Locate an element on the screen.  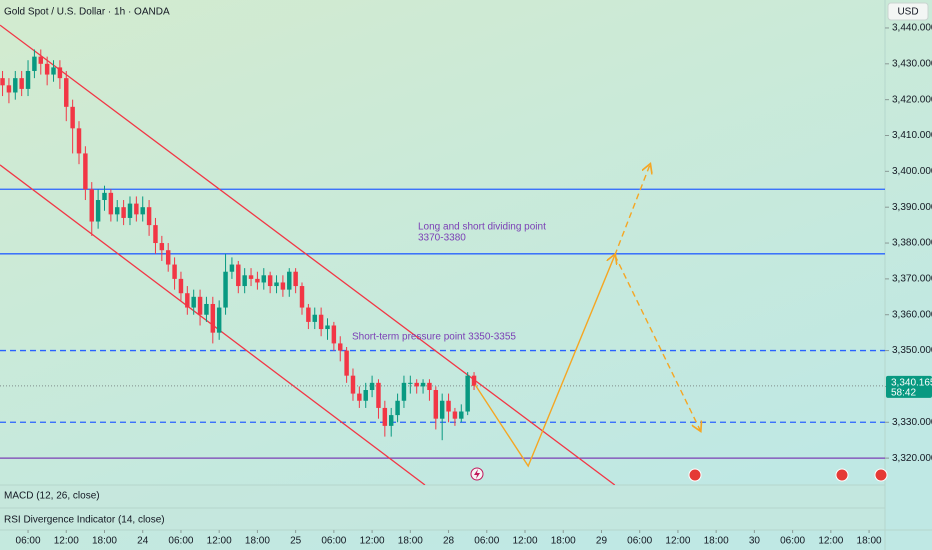
currency-button is located at coordinates (908, 11).